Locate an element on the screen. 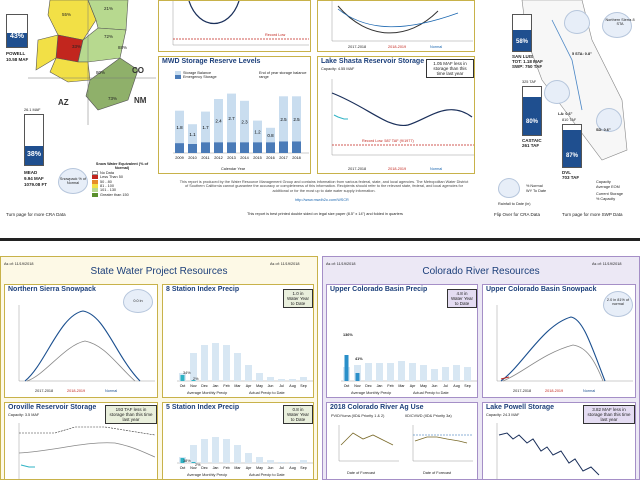 Image resolution: width=640 pixels, height=480 pixels. mead-name: MEAD is located at coordinates (31, 172).